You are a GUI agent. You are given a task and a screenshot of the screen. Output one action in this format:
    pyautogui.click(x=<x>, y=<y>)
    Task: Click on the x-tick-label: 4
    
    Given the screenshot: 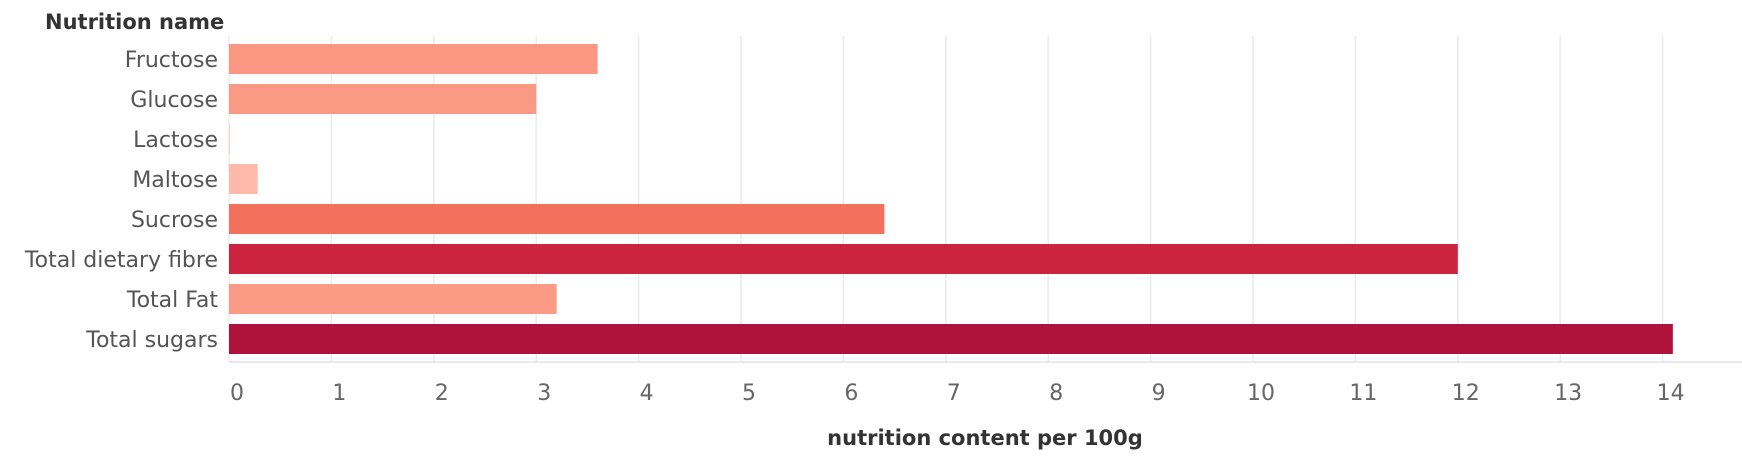 What is the action you would take?
    pyautogui.click(x=647, y=393)
    